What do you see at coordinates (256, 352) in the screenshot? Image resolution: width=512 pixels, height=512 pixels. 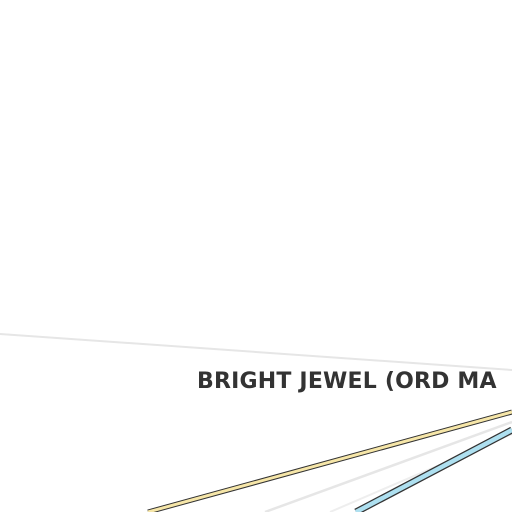 I see `minor-road-upper` at bounding box center [256, 352].